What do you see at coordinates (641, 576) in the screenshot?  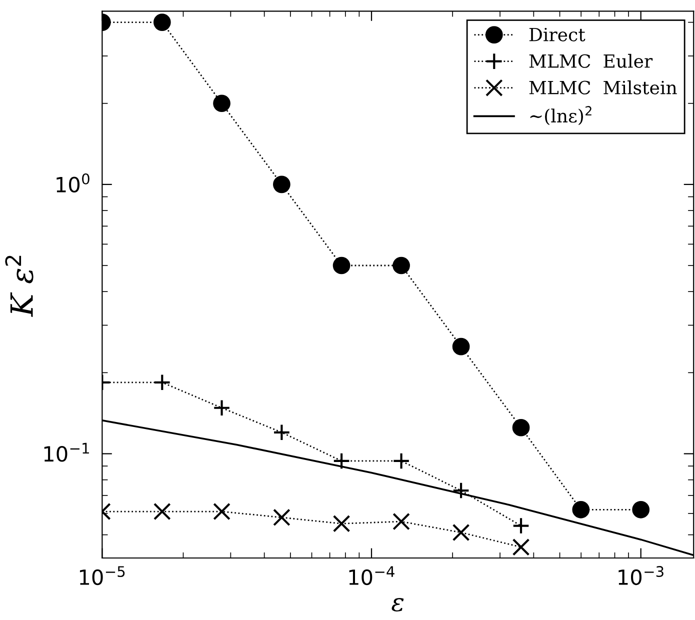 I see `x-tick-label: 10$^{−3}$` at bounding box center [641, 576].